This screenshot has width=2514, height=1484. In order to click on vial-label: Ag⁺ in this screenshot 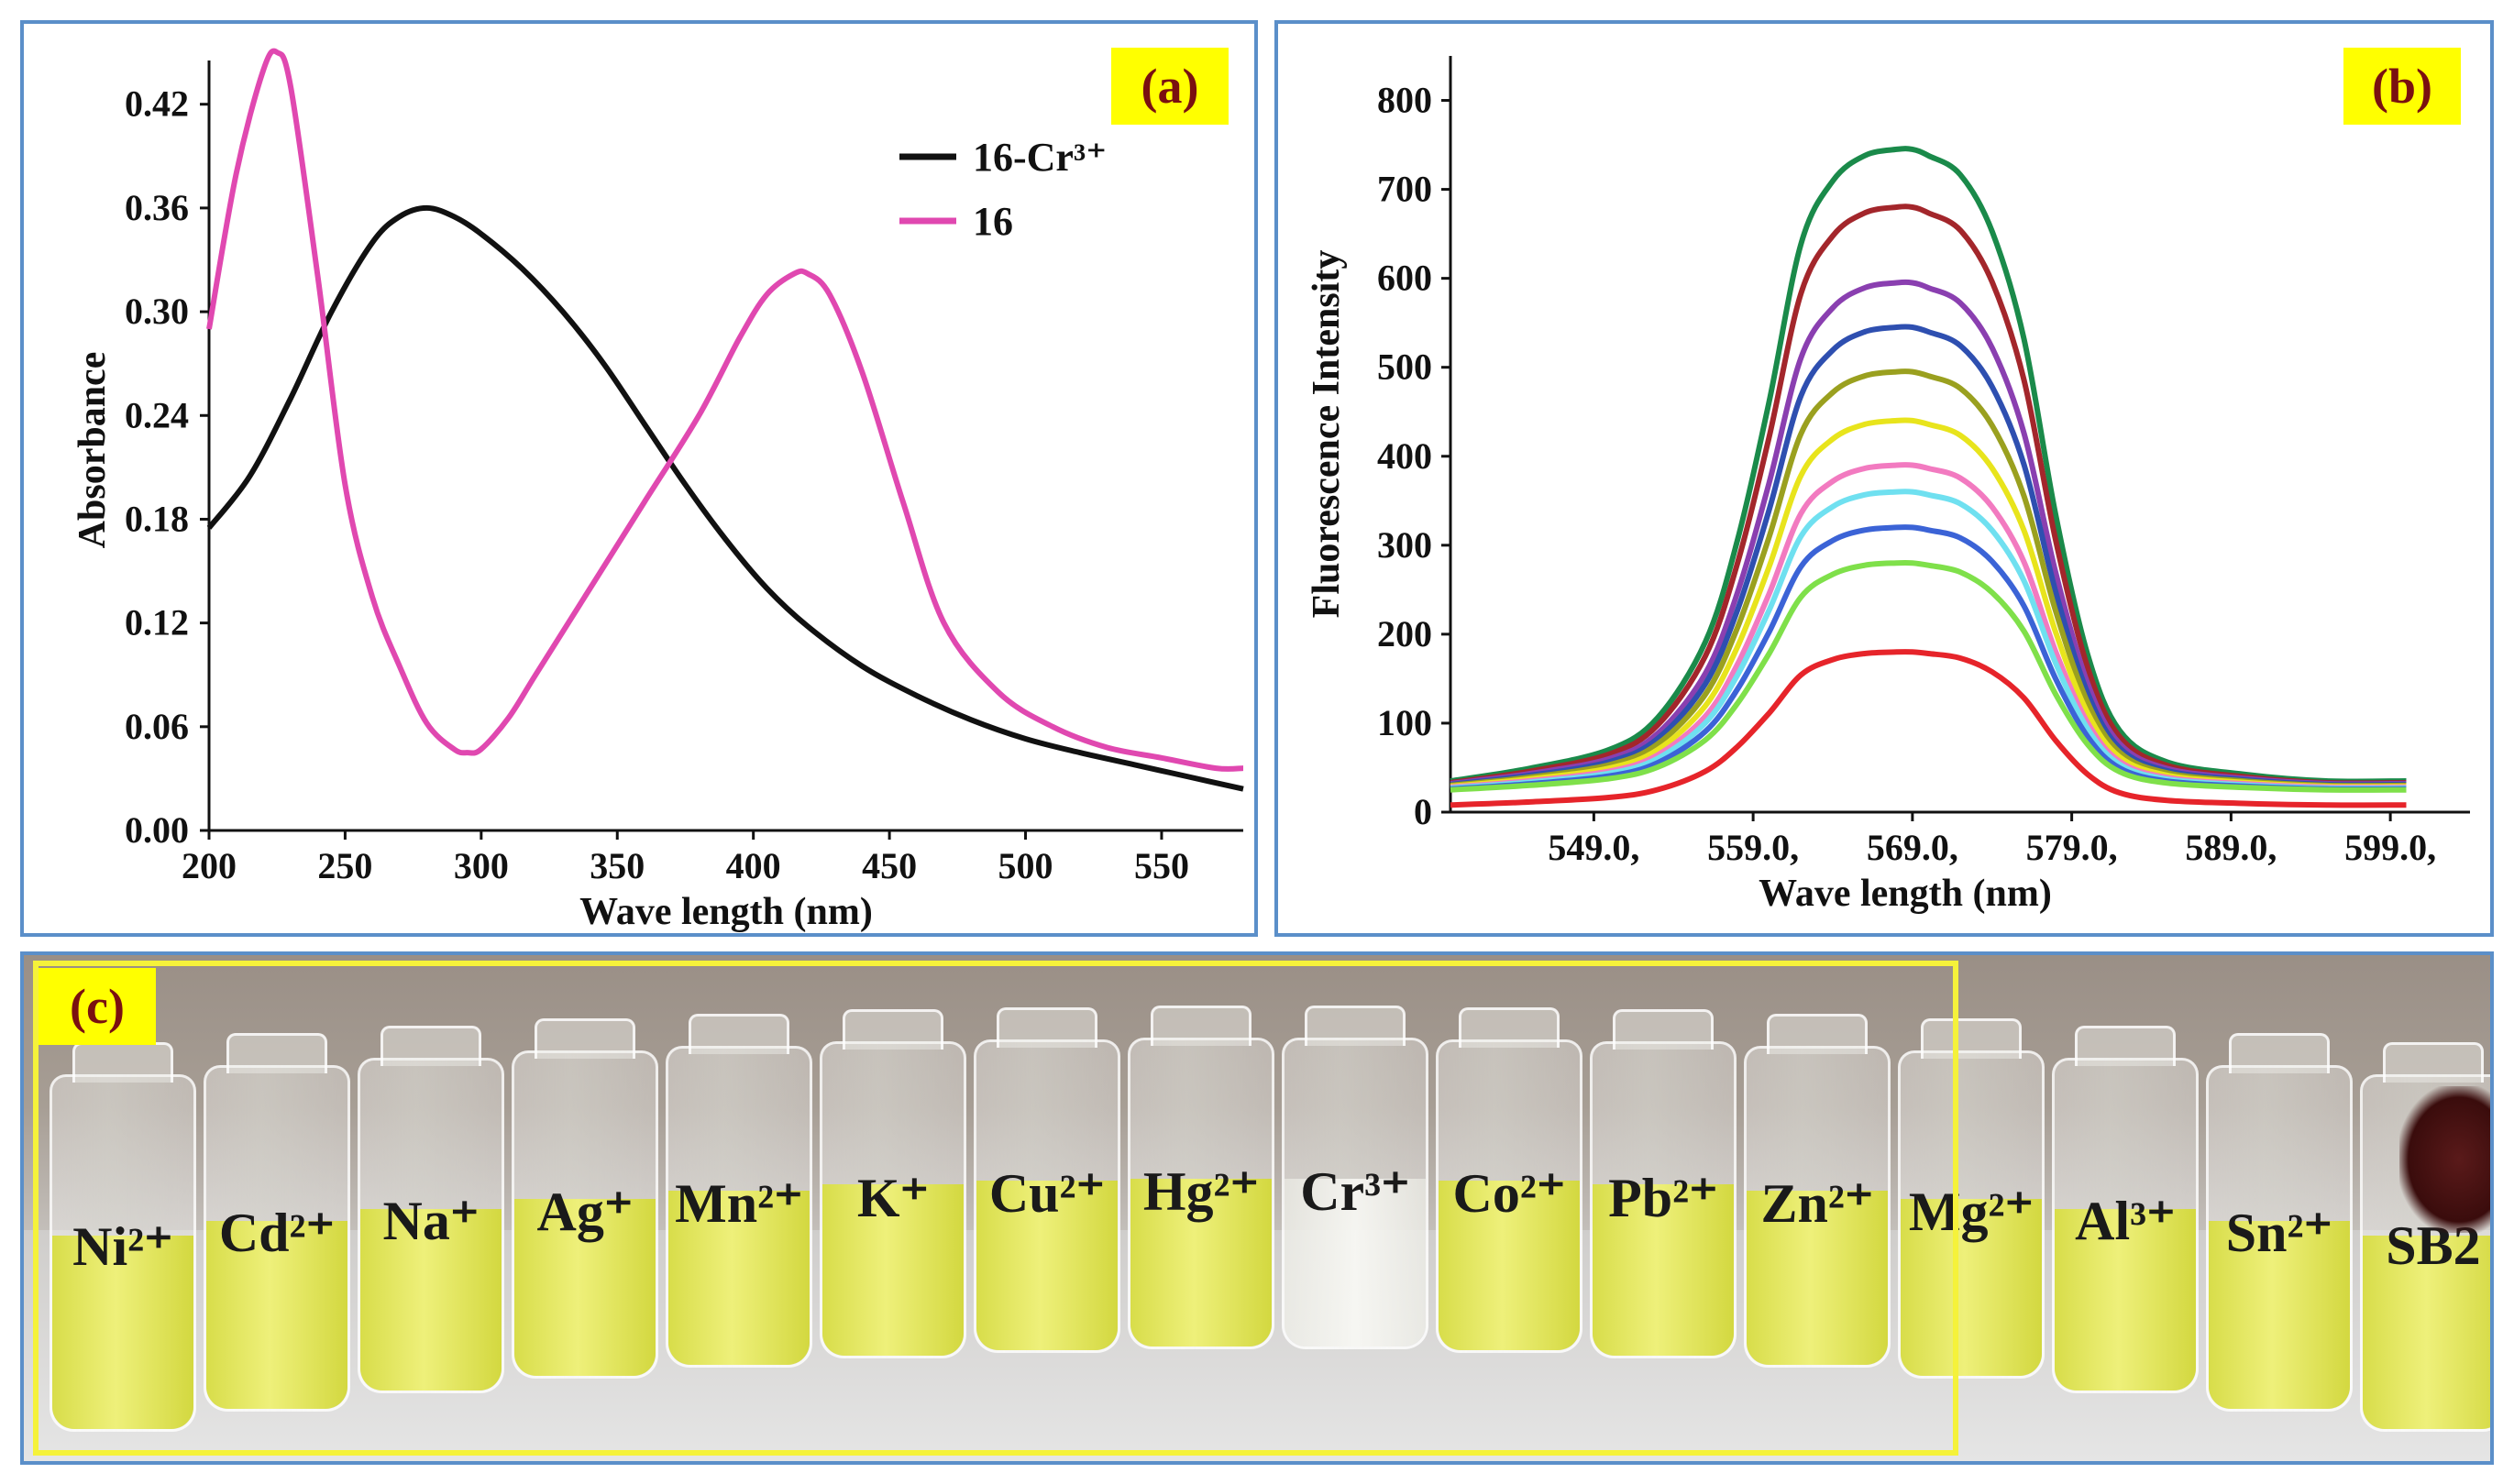, I will do `click(585, 1211)`.